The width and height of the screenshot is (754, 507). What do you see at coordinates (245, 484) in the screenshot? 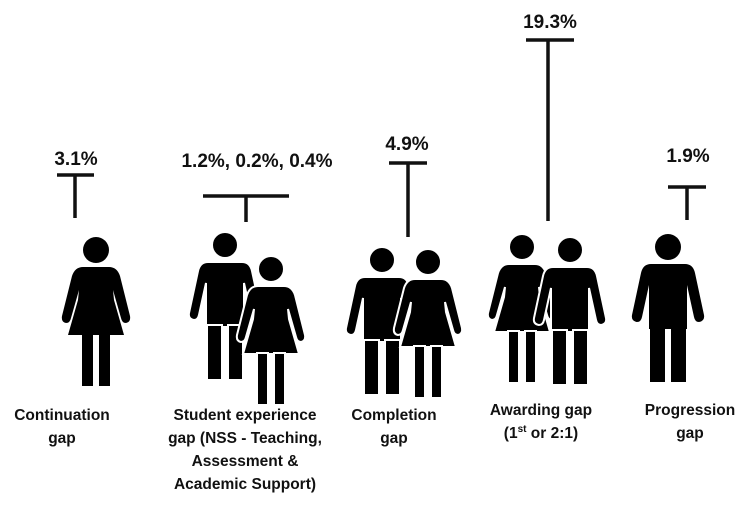
I see `text: Academic Support)` at bounding box center [245, 484].